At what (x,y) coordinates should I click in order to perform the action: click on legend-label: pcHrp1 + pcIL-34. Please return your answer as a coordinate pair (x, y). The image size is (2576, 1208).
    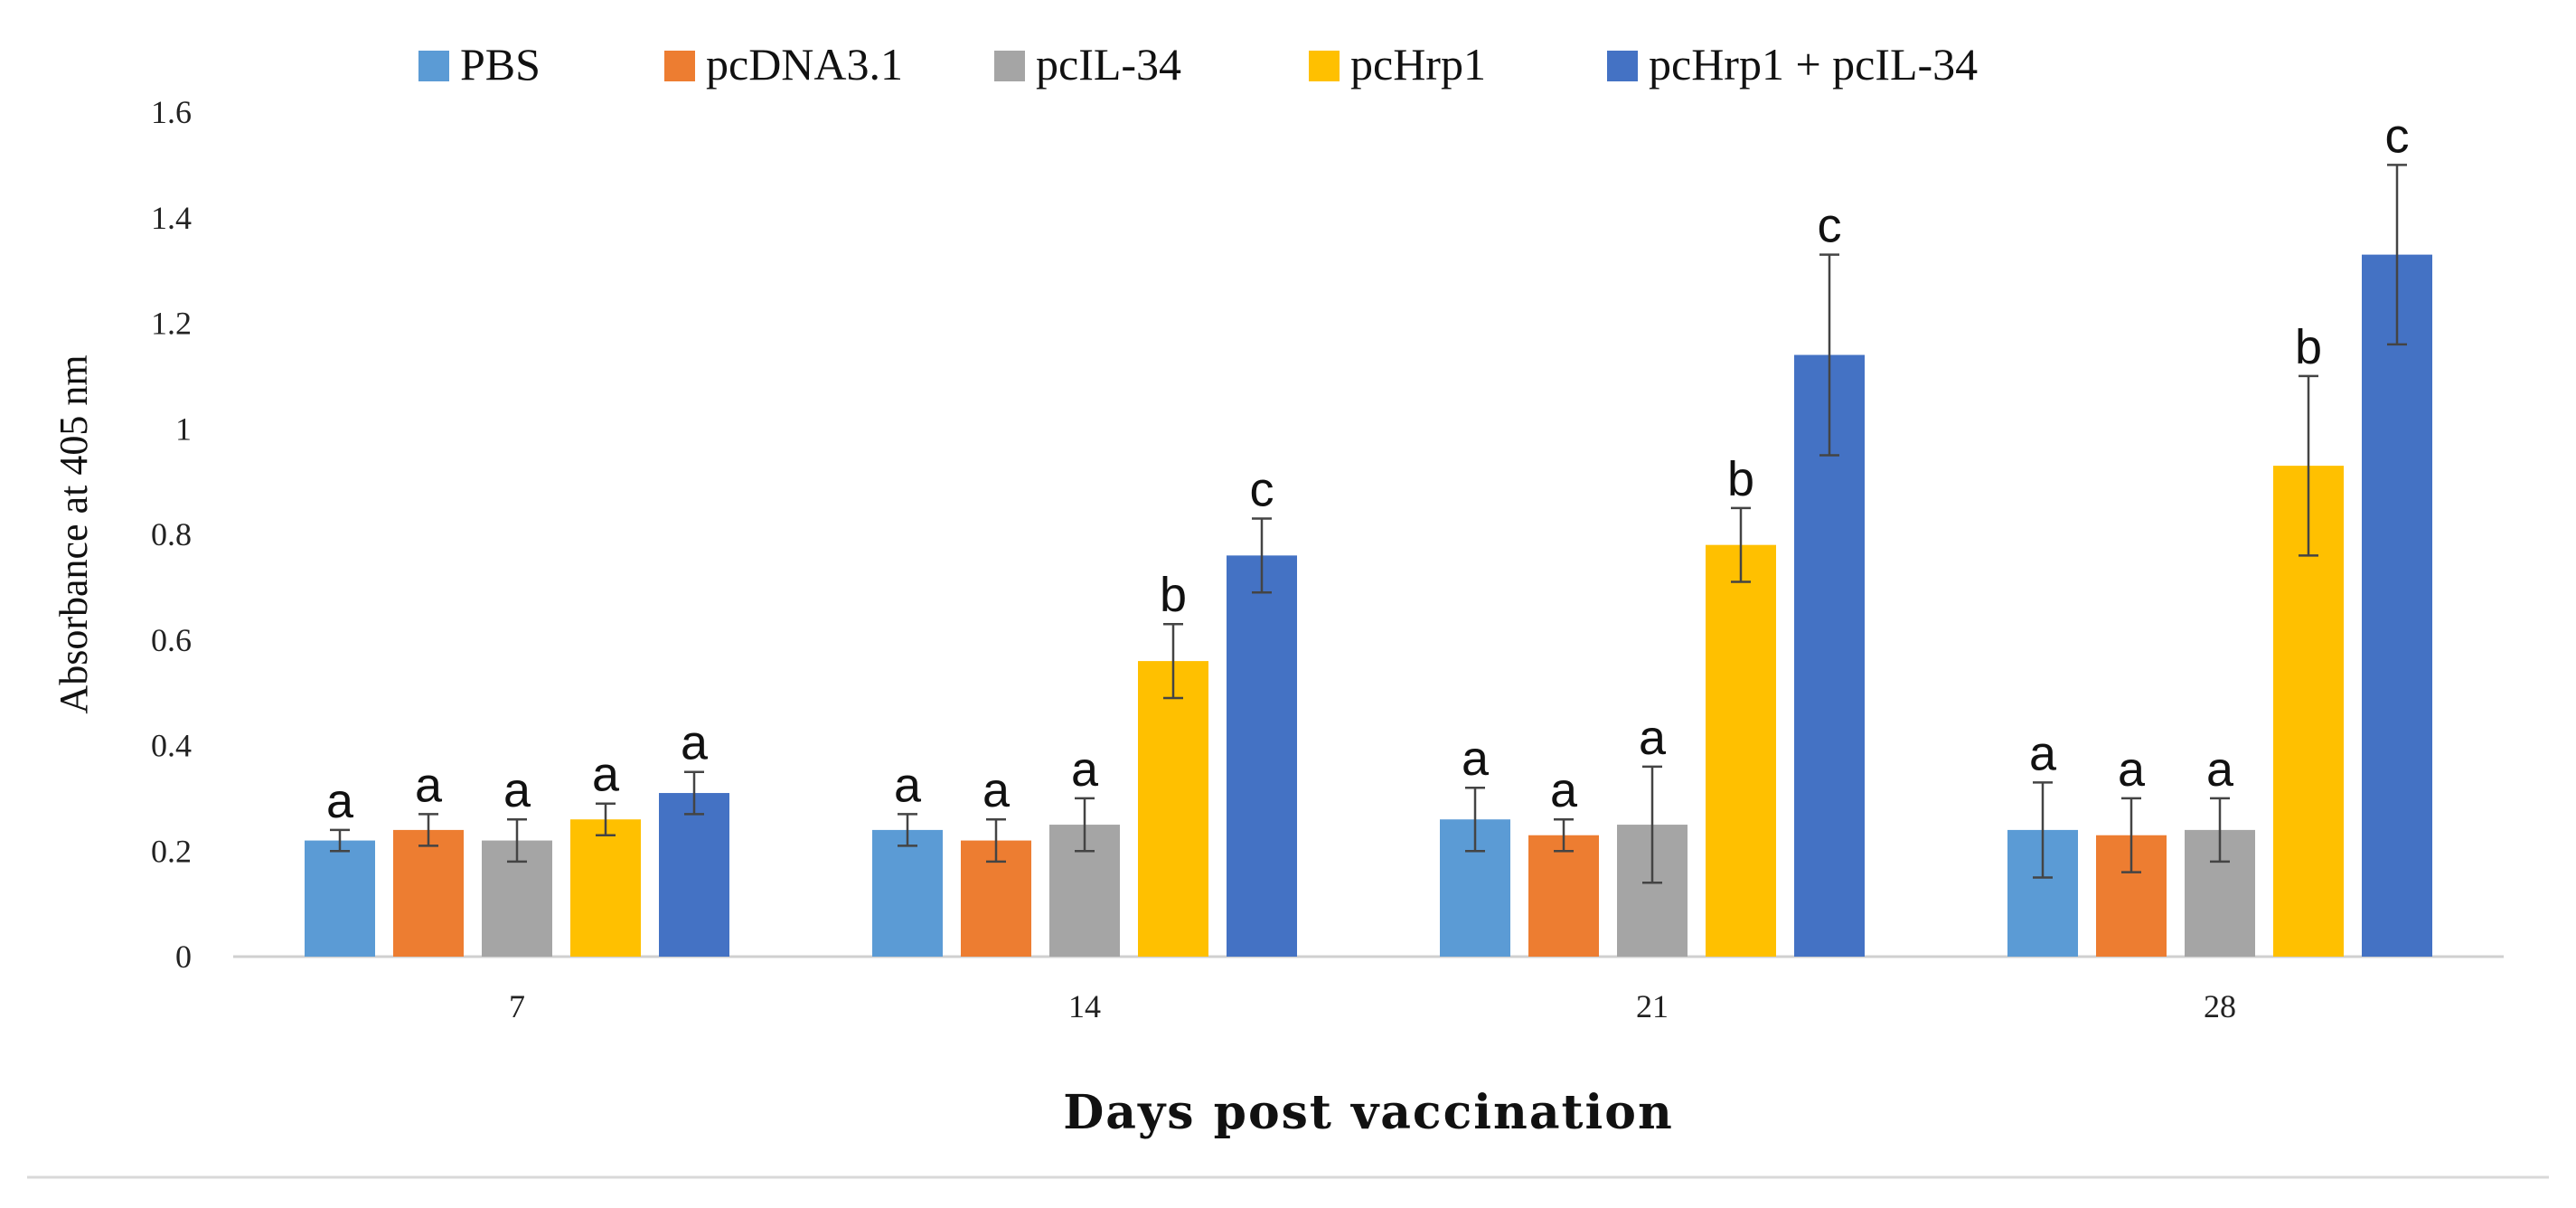
    Looking at the image, I should click on (1814, 64).